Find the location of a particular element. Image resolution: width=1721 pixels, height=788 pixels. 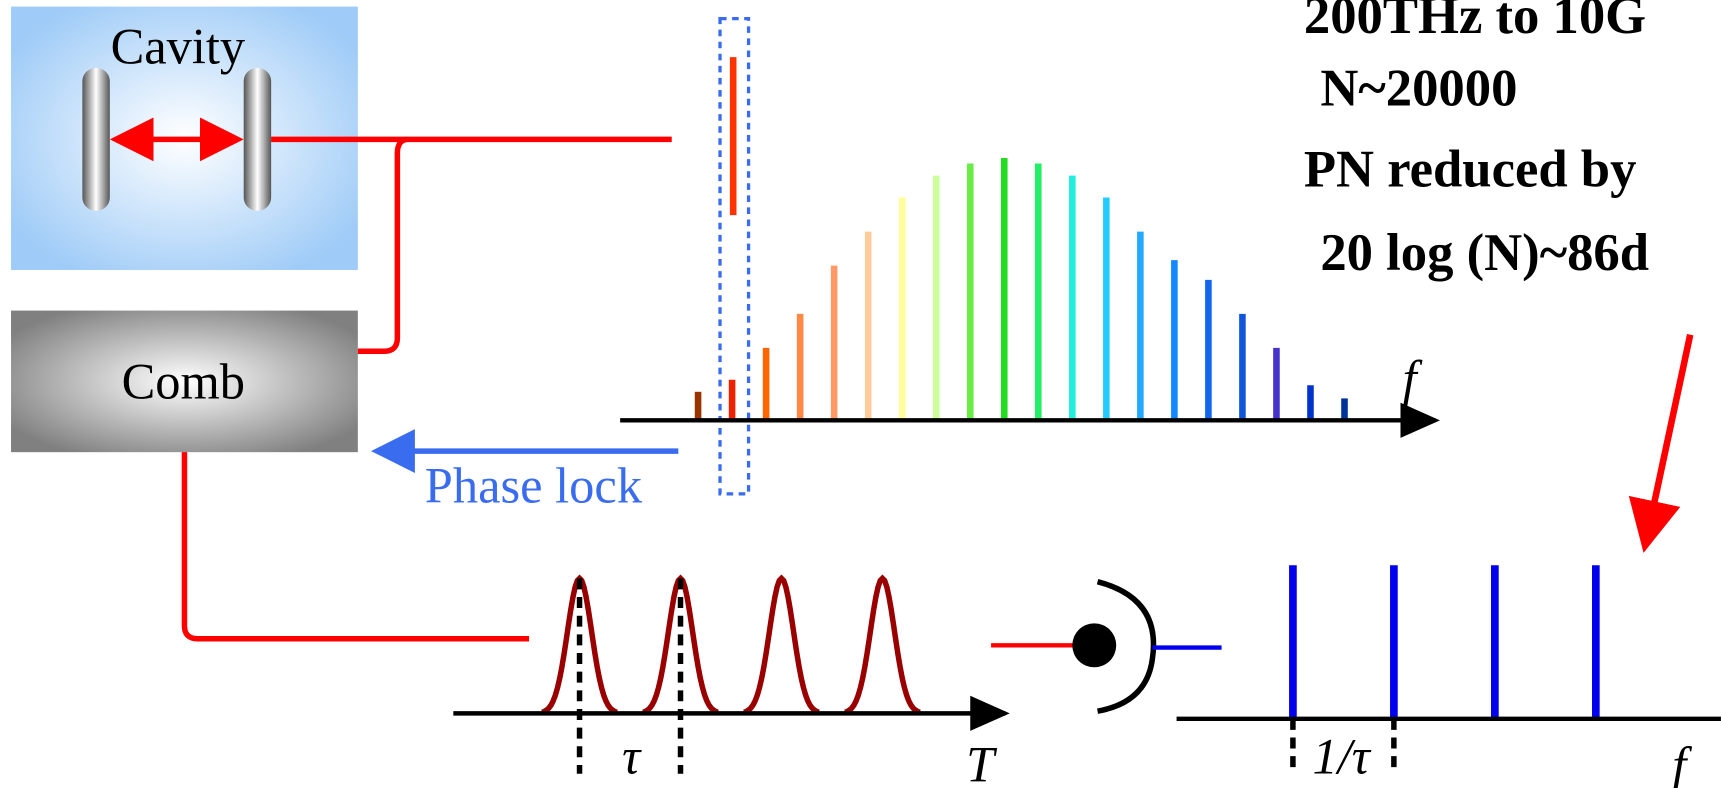

comb-spectrum is located at coordinates (1021, 289).